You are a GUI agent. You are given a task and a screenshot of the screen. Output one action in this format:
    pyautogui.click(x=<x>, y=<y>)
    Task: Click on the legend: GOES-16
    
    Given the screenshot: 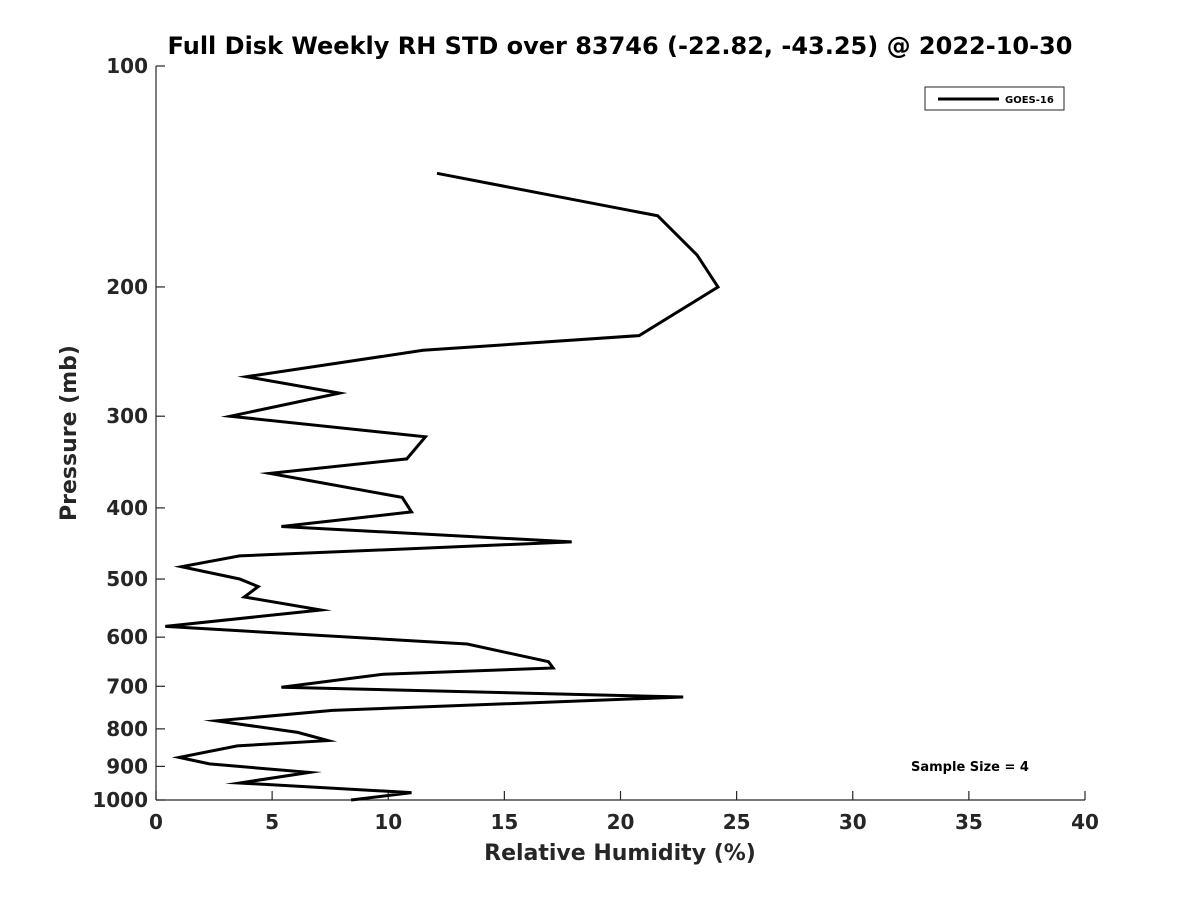 What is the action you would take?
    pyautogui.click(x=994, y=98)
    